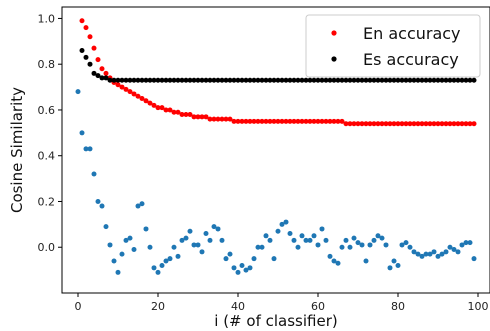 The image size is (490, 331). I want to click on y-tick-label: 1.0, so click(47, 18).